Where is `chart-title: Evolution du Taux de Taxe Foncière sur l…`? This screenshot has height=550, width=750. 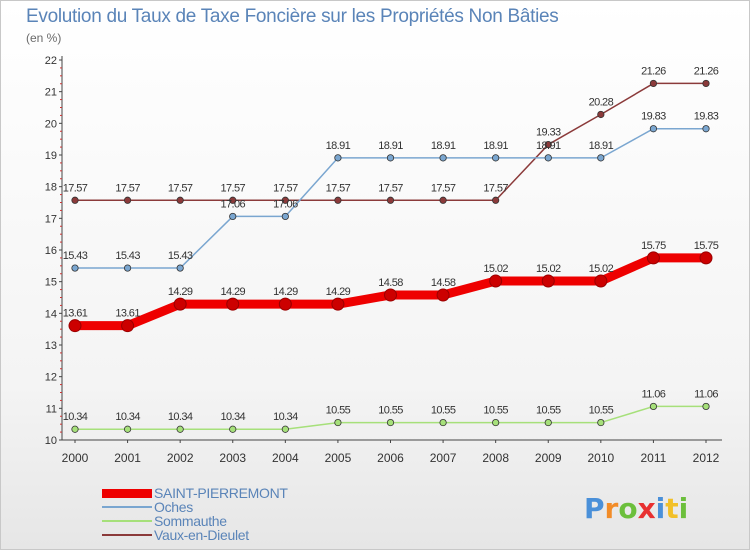
chart-title: Evolution du Taux de Taxe Foncière sur l… is located at coordinates (292, 16).